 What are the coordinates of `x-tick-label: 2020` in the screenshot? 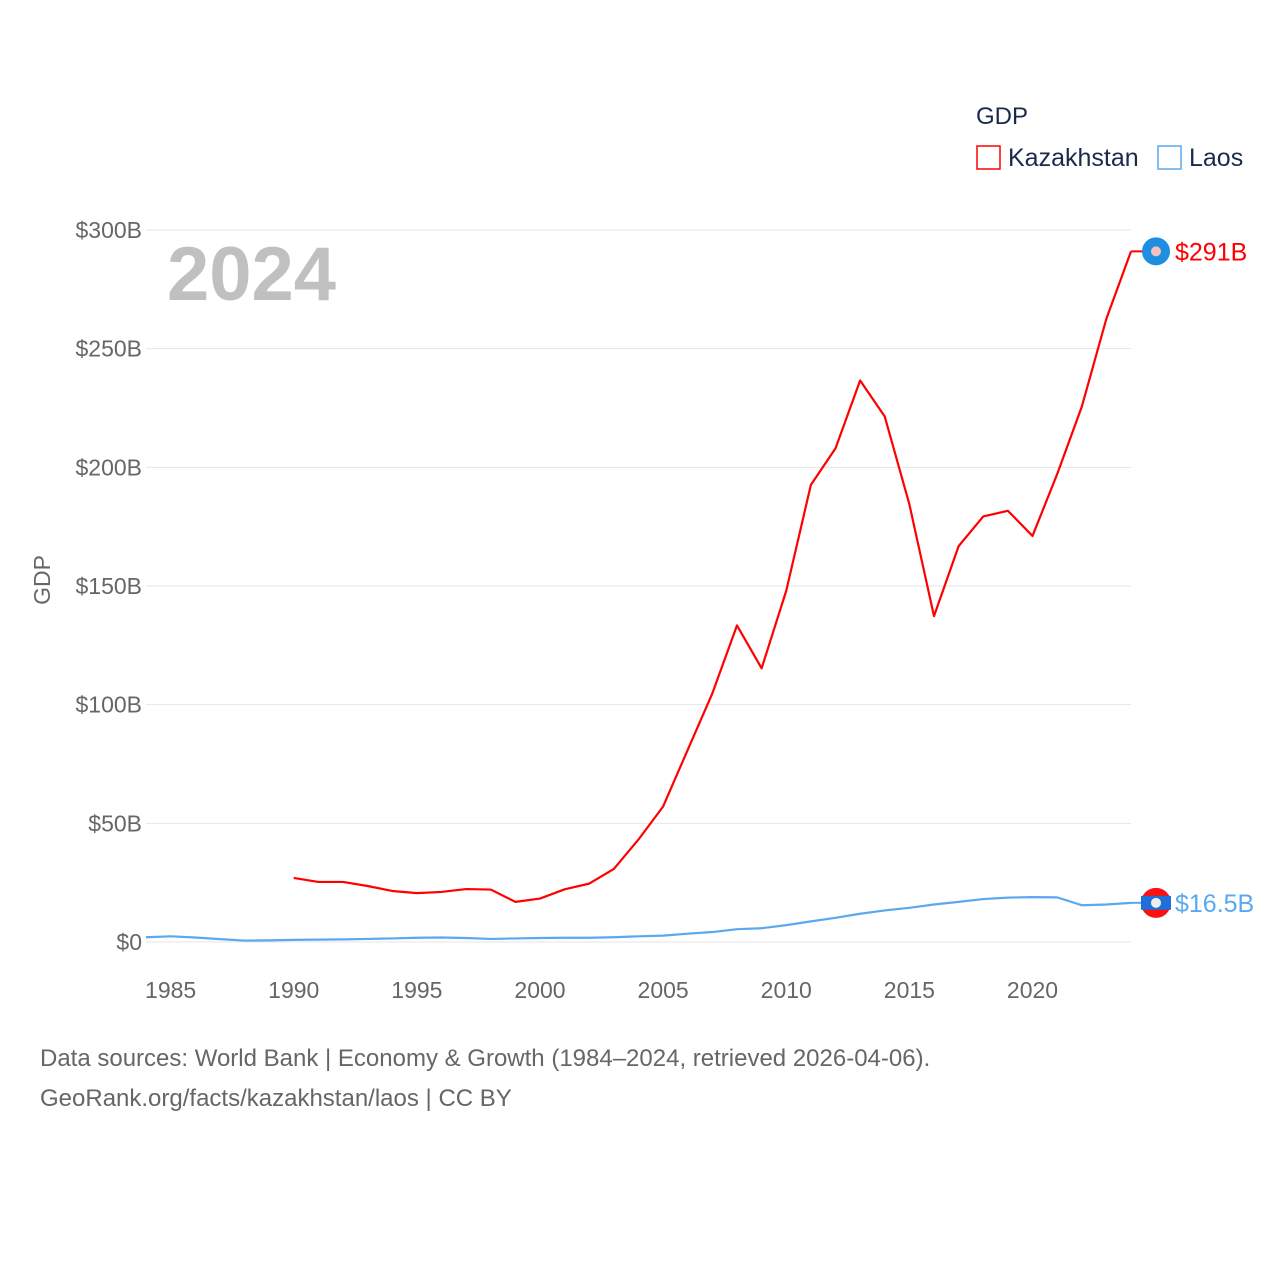 It's located at (1032, 990).